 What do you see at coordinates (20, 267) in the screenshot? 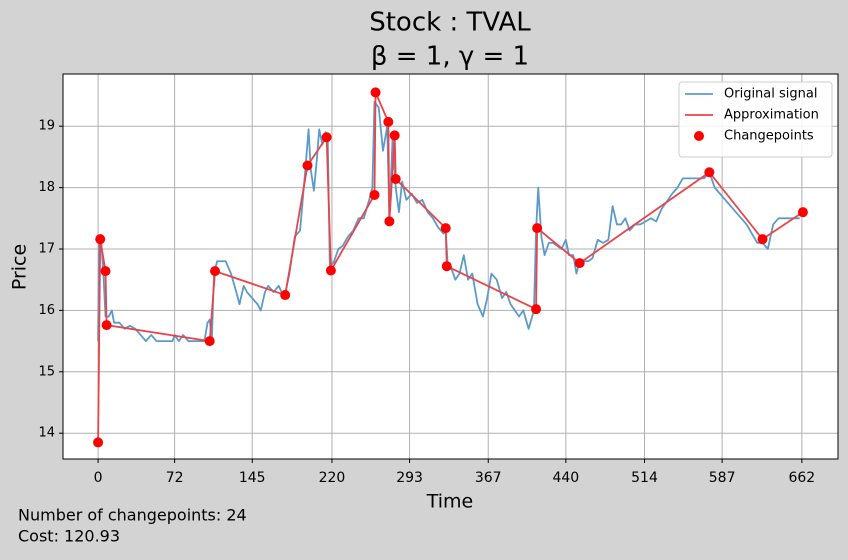
I see `y-axis-label: Price` at bounding box center [20, 267].